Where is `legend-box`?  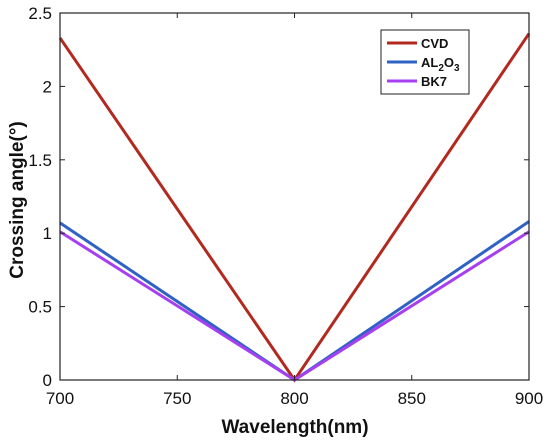
legend-box is located at coordinates (425, 62).